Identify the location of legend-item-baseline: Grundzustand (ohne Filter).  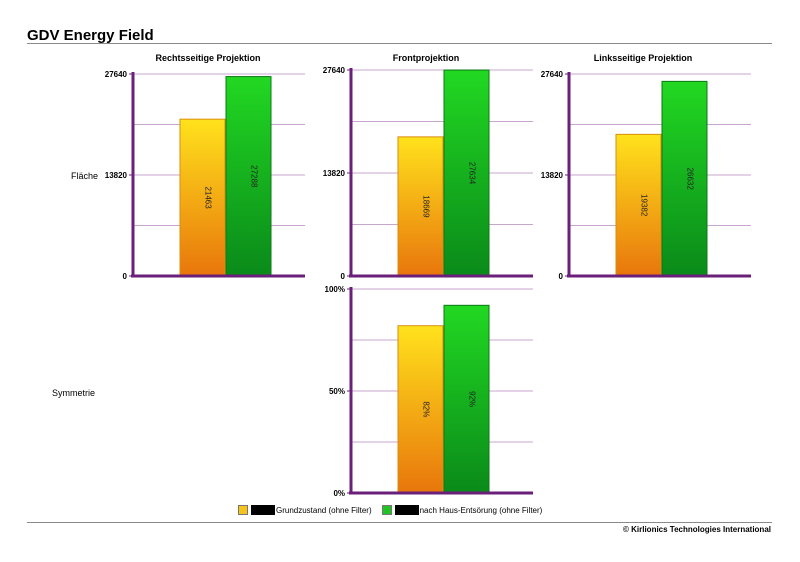
(305, 510).